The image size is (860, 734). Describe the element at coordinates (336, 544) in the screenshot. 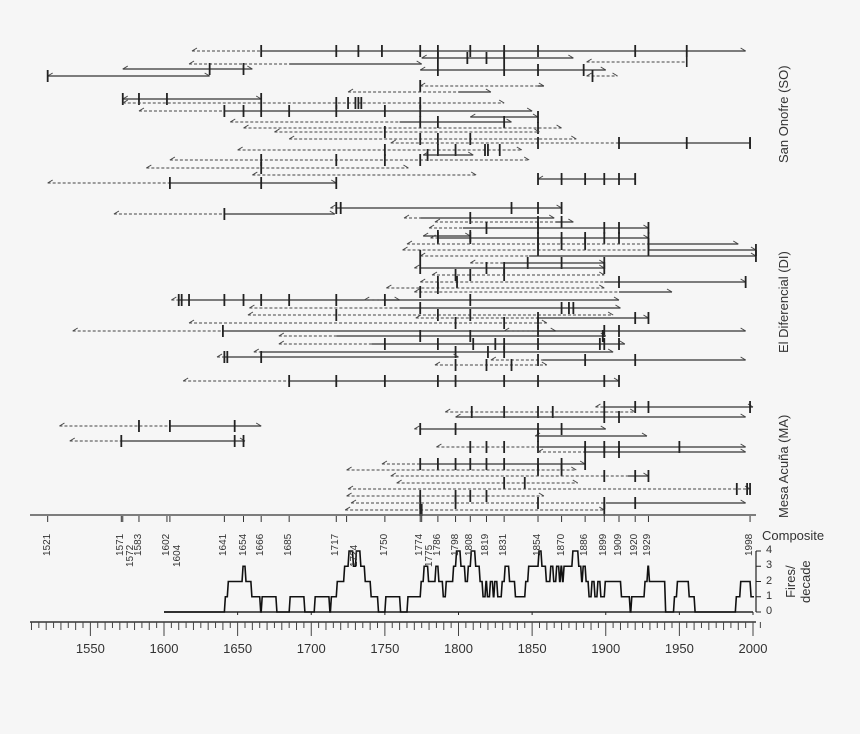

I see `composite-year-label: 1717` at that location.